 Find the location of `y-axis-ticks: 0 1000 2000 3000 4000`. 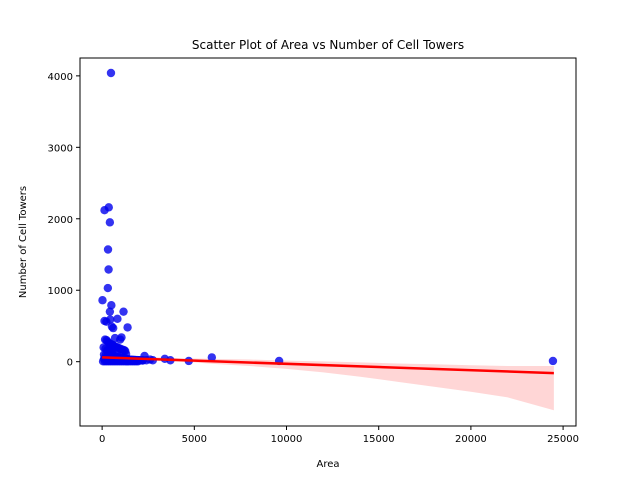

y-axis-ticks: 0 1000 2000 3000 4000 is located at coordinates (64, 220).